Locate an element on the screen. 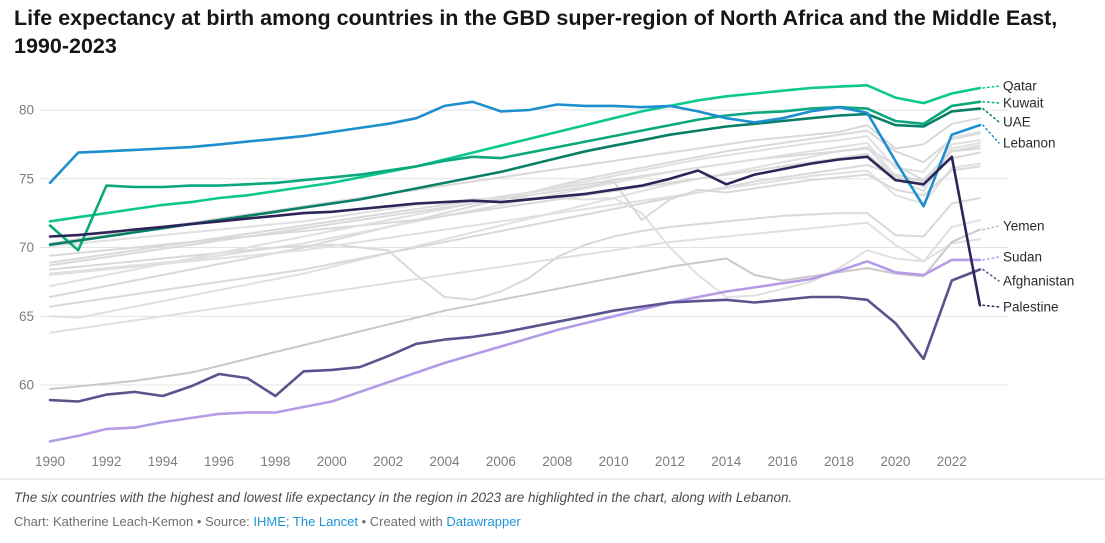 Image resolution: width=1105 pixels, height=543 pixels. country-label-sudan: Sudan is located at coordinates (1022, 257).